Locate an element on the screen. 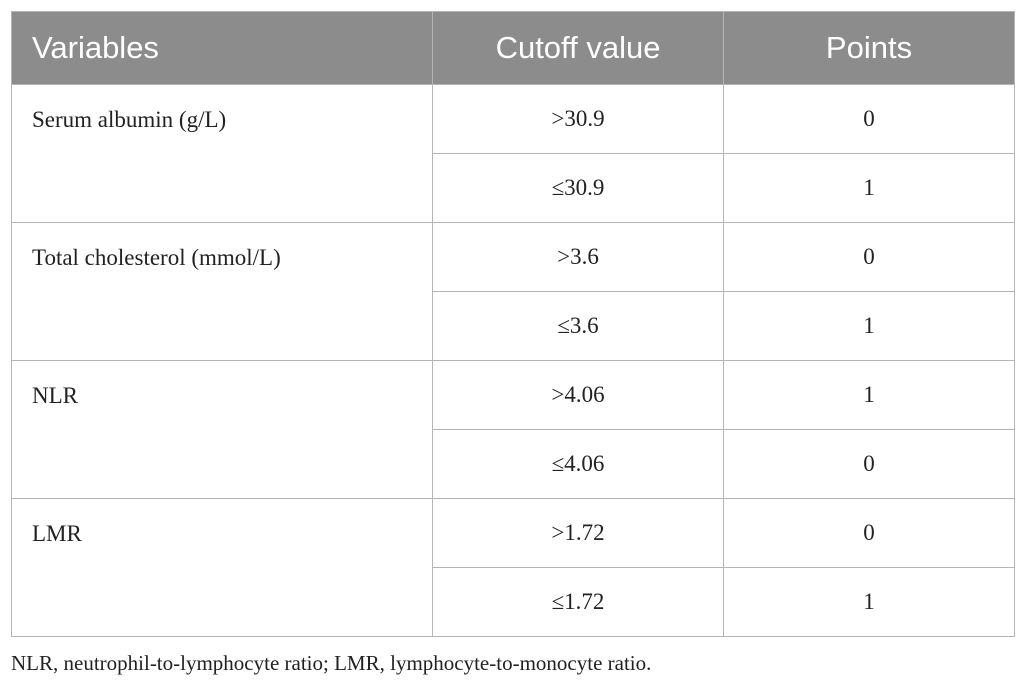 The width and height of the screenshot is (1026, 691). header-cell: Points is located at coordinates (869, 48).